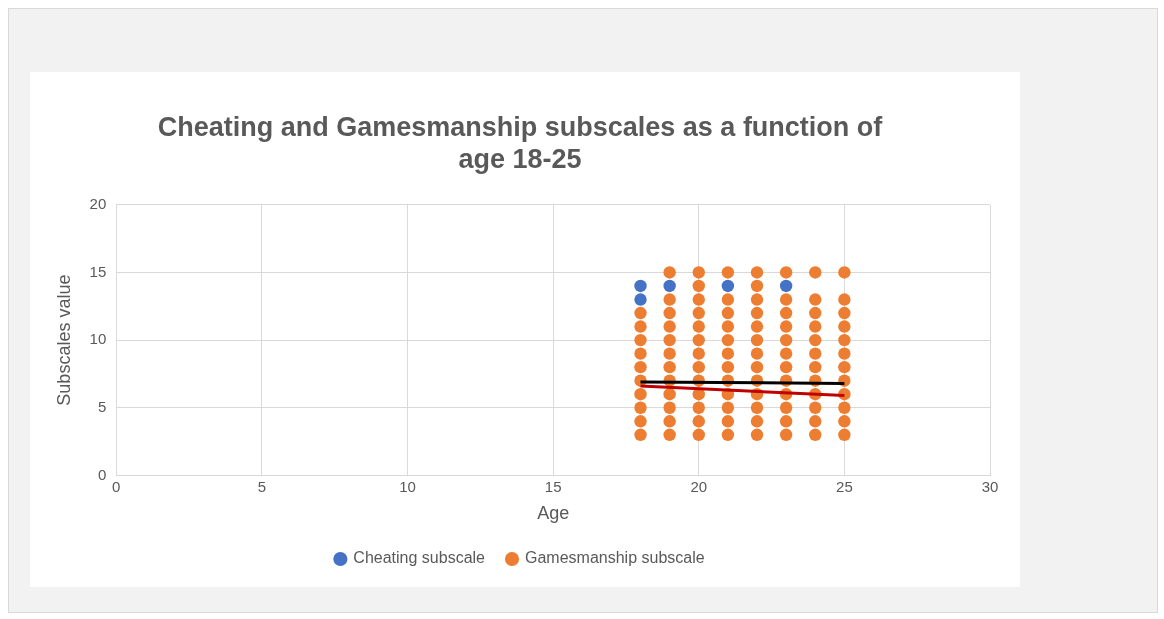 This screenshot has height=619, width=1164. What do you see at coordinates (98, 271) in the screenshot?
I see `y-tick-label: 15` at bounding box center [98, 271].